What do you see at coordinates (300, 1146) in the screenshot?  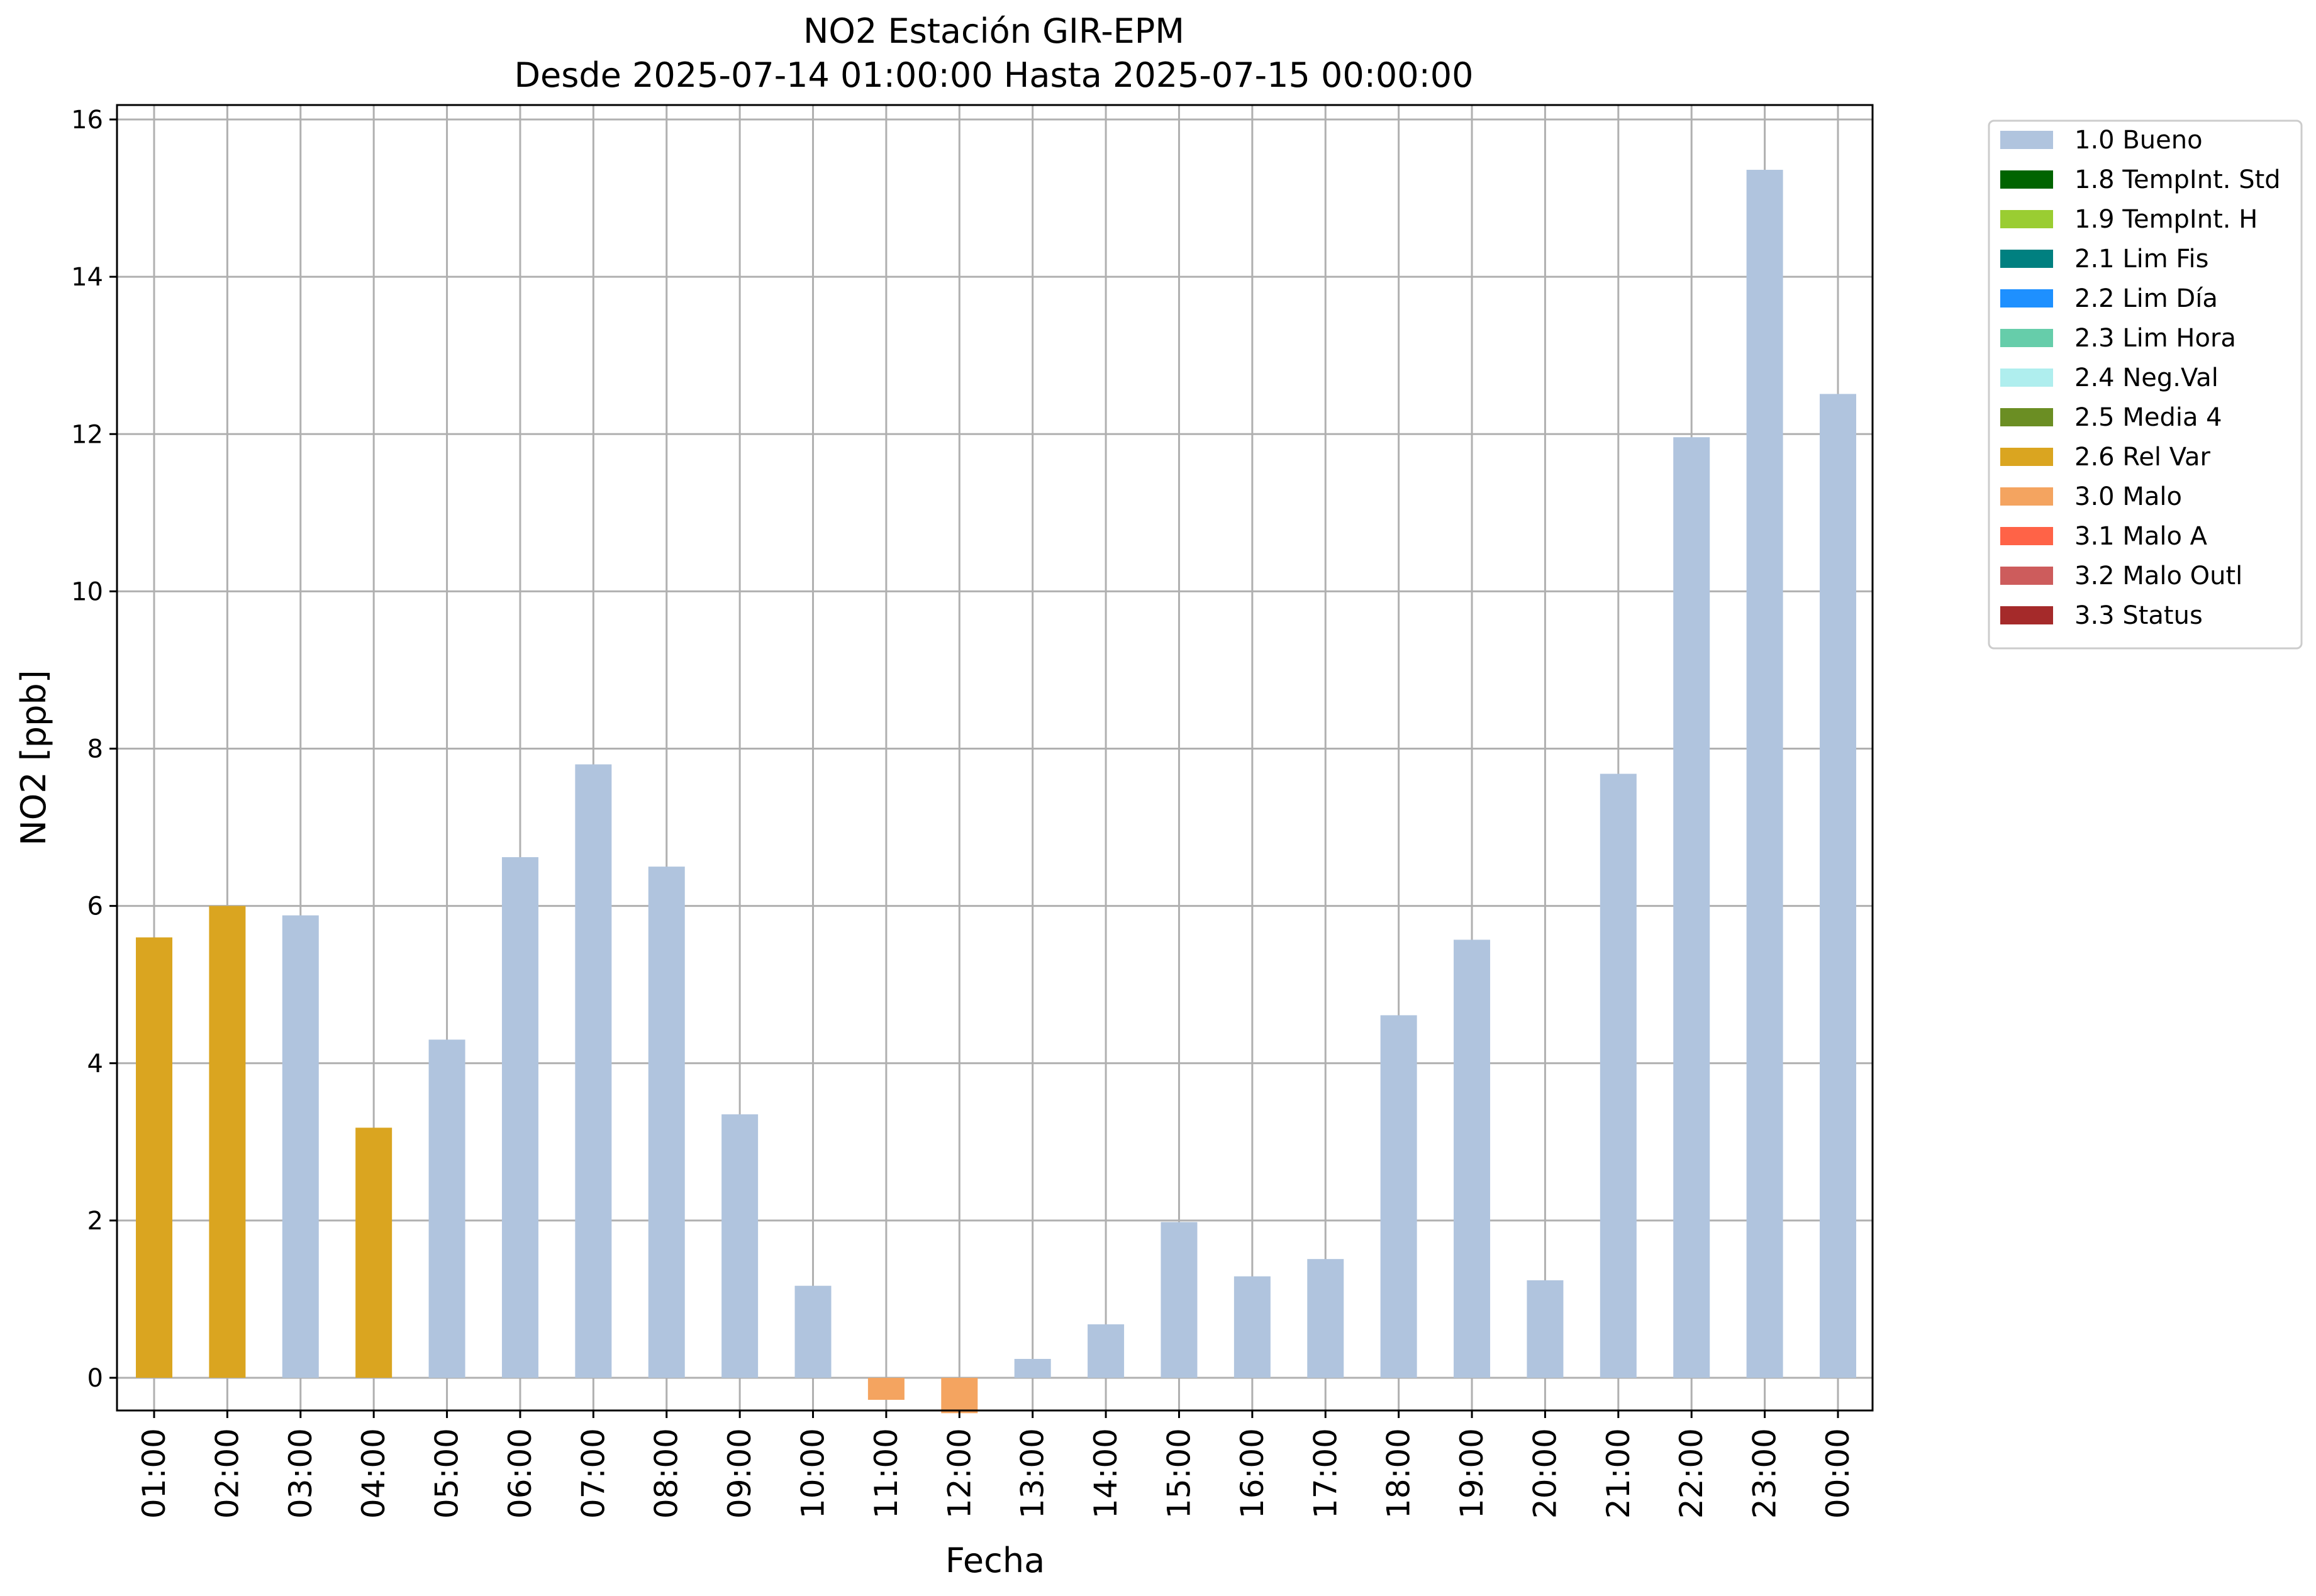 I see `bar-03:00` at bounding box center [300, 1146].